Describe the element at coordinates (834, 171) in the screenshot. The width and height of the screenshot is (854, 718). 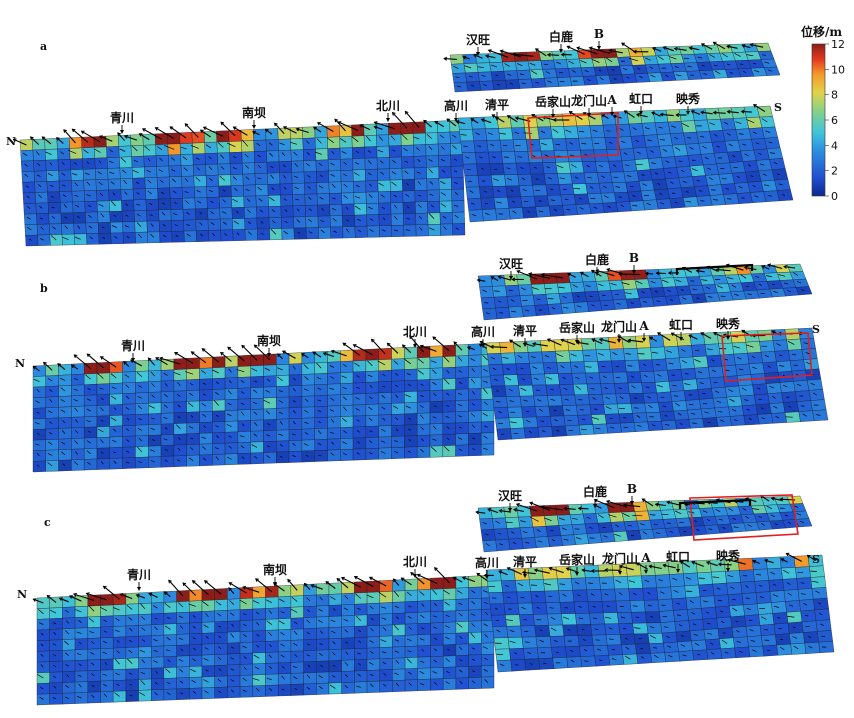
I see `colorbar-tick-label: 2` at that location.